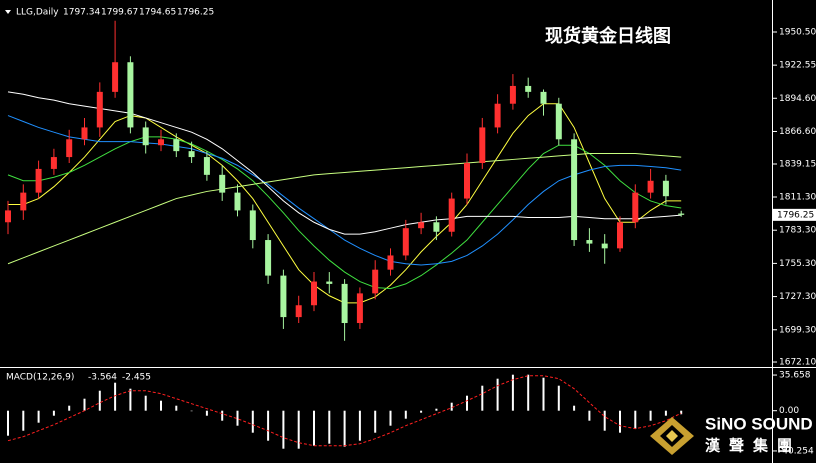 The width and height of the screenshot is (816, 463). What do you see at coordinates (795, 376) in the screenshot?
I see `y-tick-label: 35.658` at bounding box center [795, 376].